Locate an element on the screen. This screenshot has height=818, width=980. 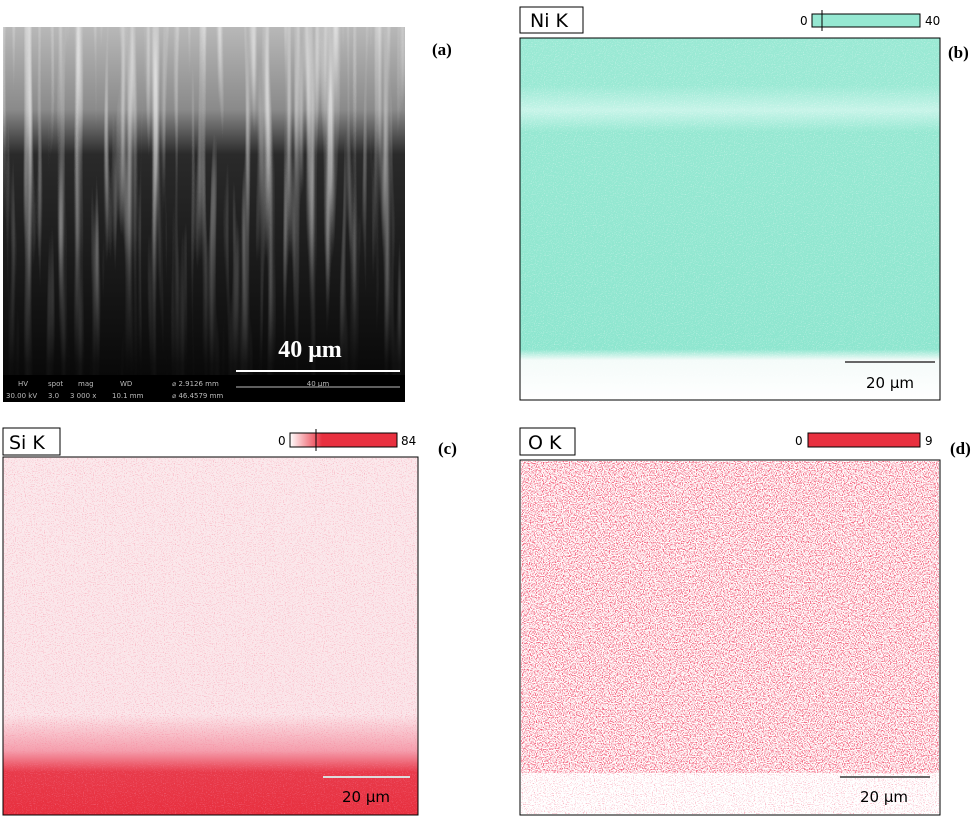
scale-max: 40 is located at coordinates (932, 21).